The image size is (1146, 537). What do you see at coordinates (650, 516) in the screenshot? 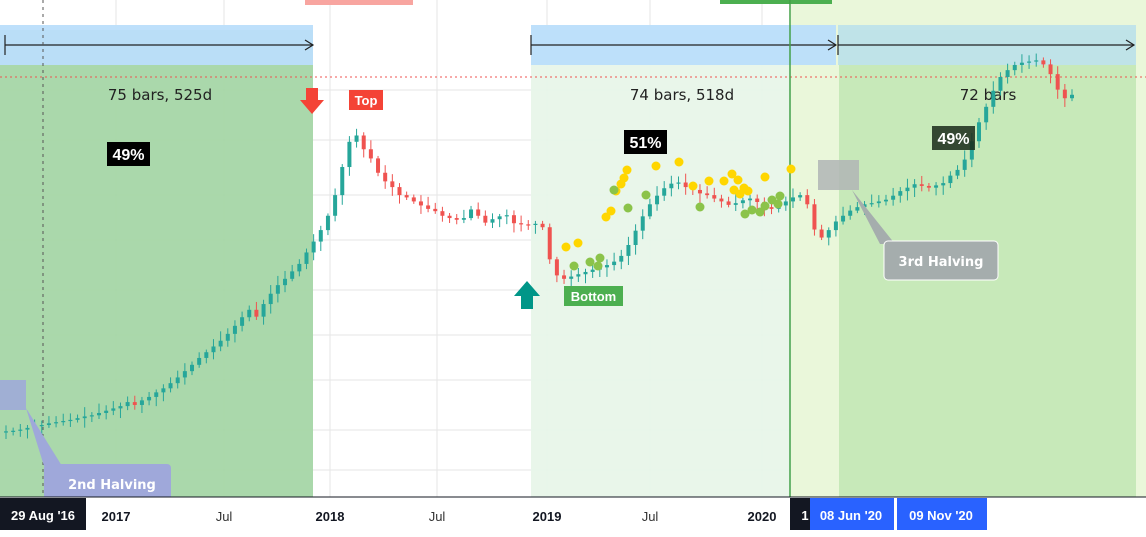
I see `x-tick-jul-2019: Jul` at bounding box center [650, 516].